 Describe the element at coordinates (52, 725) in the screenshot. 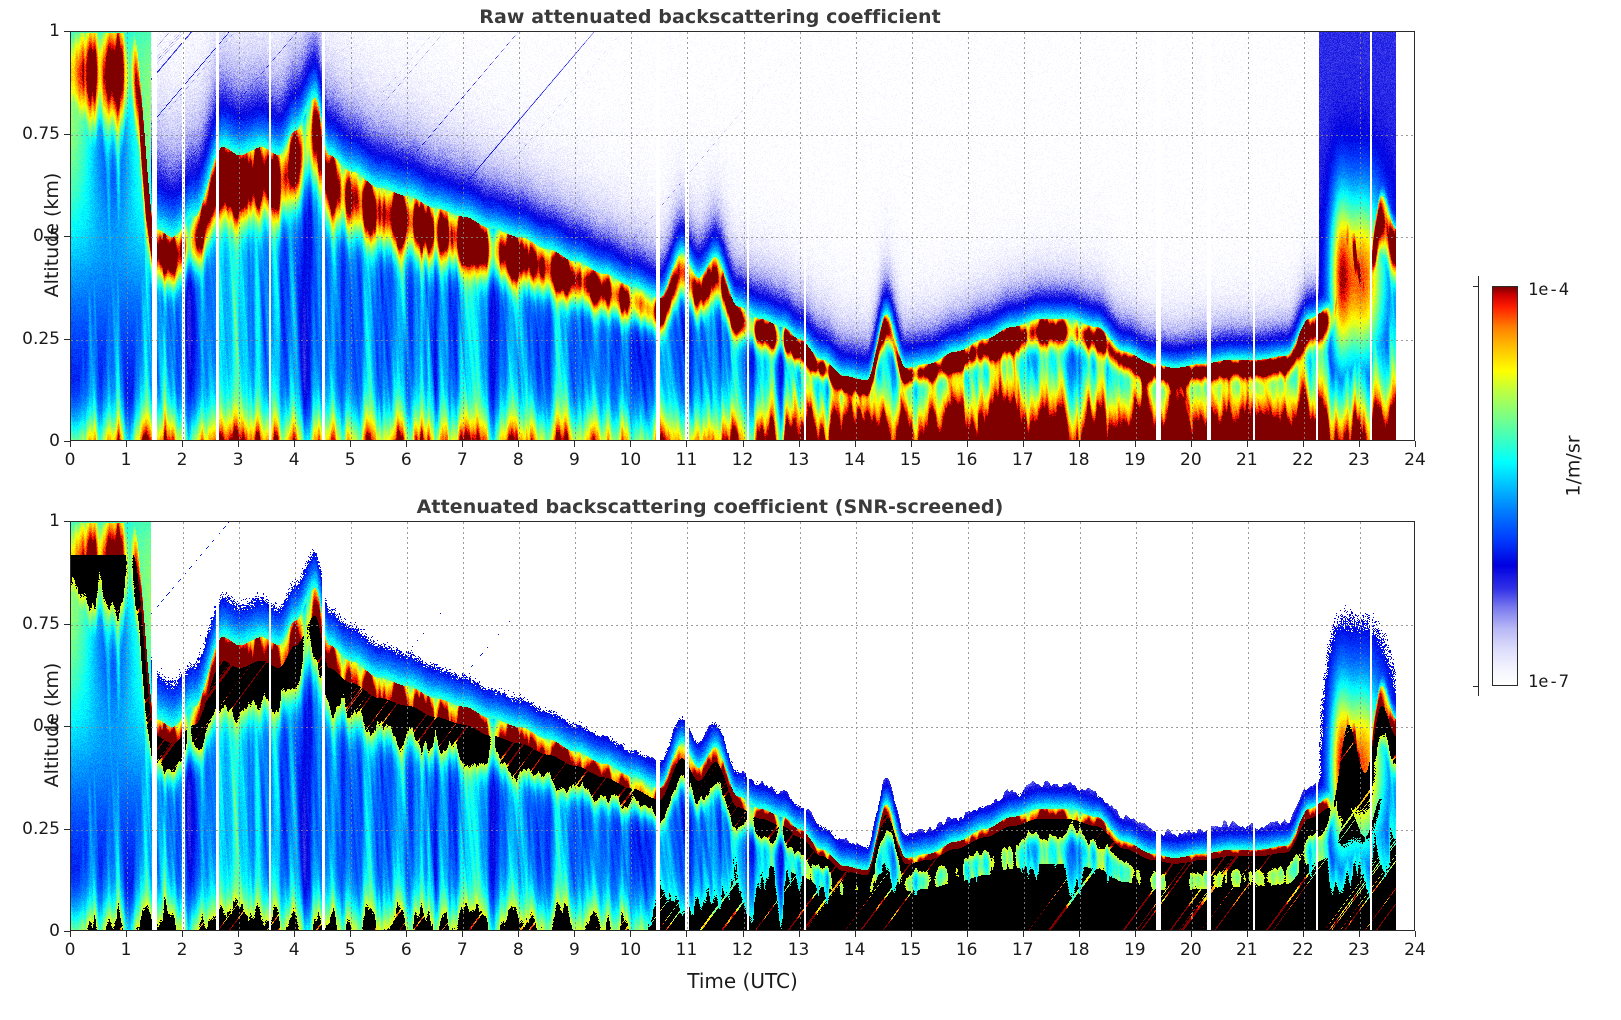

I see `y-axis-label-screened: Altitude (km)` at that location.